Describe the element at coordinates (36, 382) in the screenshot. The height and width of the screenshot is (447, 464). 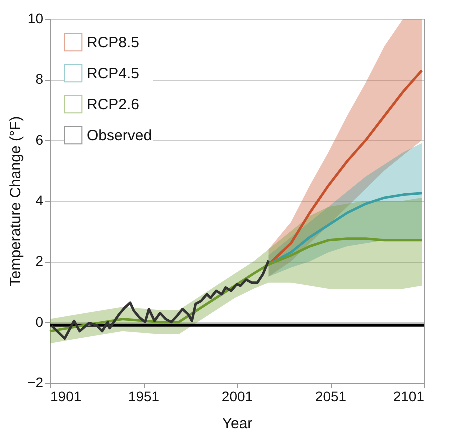
I see `y-tick-label: −2` at that location.